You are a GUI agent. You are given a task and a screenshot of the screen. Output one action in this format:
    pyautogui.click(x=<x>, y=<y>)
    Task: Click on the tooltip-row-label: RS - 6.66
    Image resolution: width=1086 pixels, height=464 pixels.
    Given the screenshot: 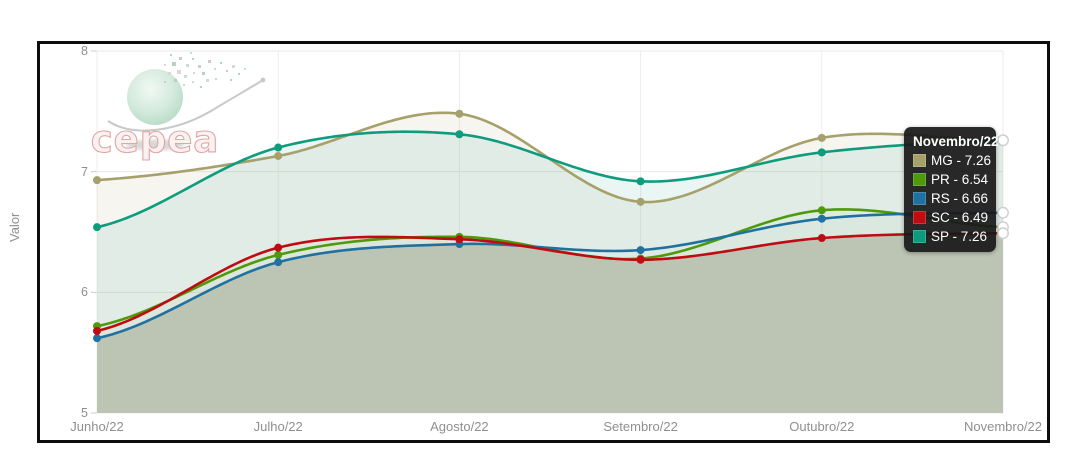 What is the action you would take?
    pyautogui.click(x=960, y=198)
    